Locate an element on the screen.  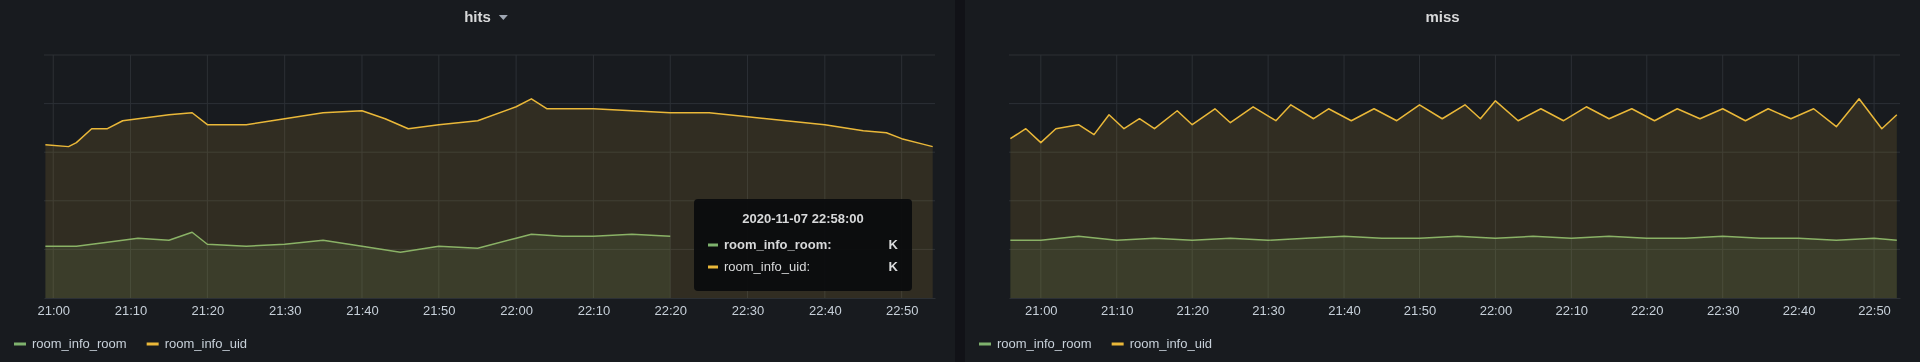
chart-title: hits is located at coordinates (477, 16).